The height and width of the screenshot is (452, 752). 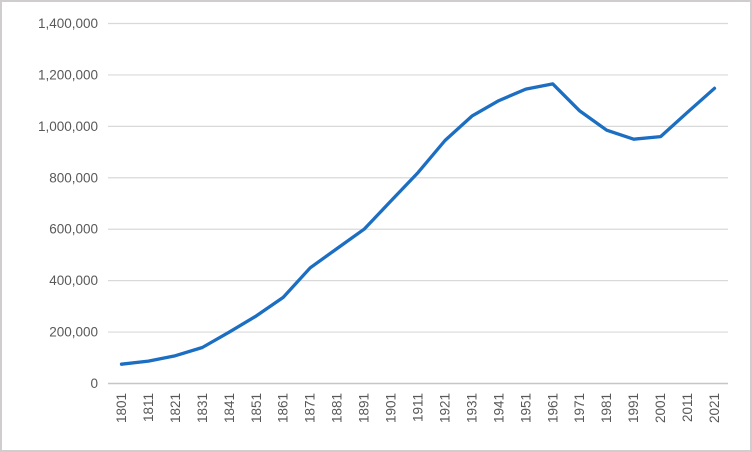 I want to click on y-axis-label: 0, so click(x=94, y=383).